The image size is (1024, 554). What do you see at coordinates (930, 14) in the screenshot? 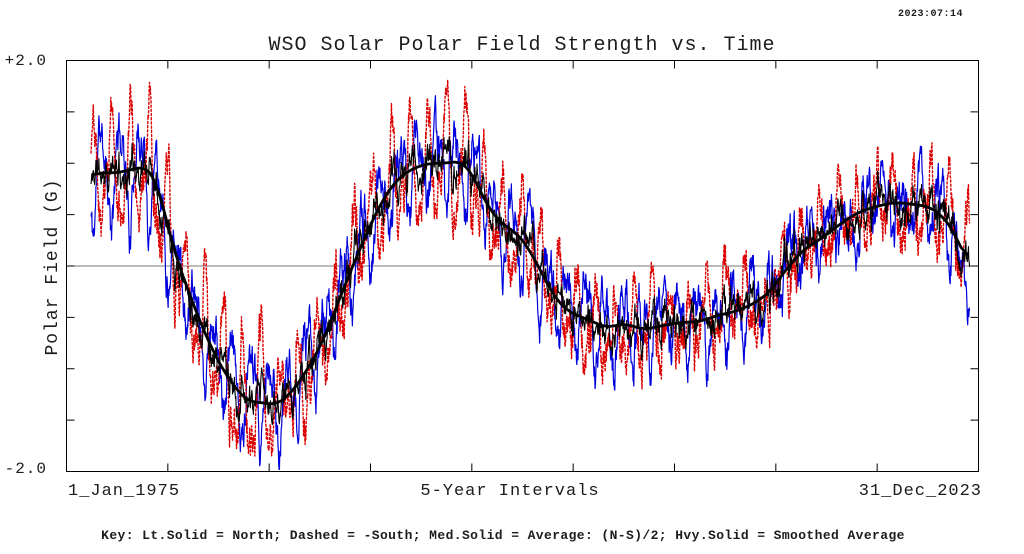
I see `plot-timestamp: 2023:07:14` at bounding box center [930, 14].